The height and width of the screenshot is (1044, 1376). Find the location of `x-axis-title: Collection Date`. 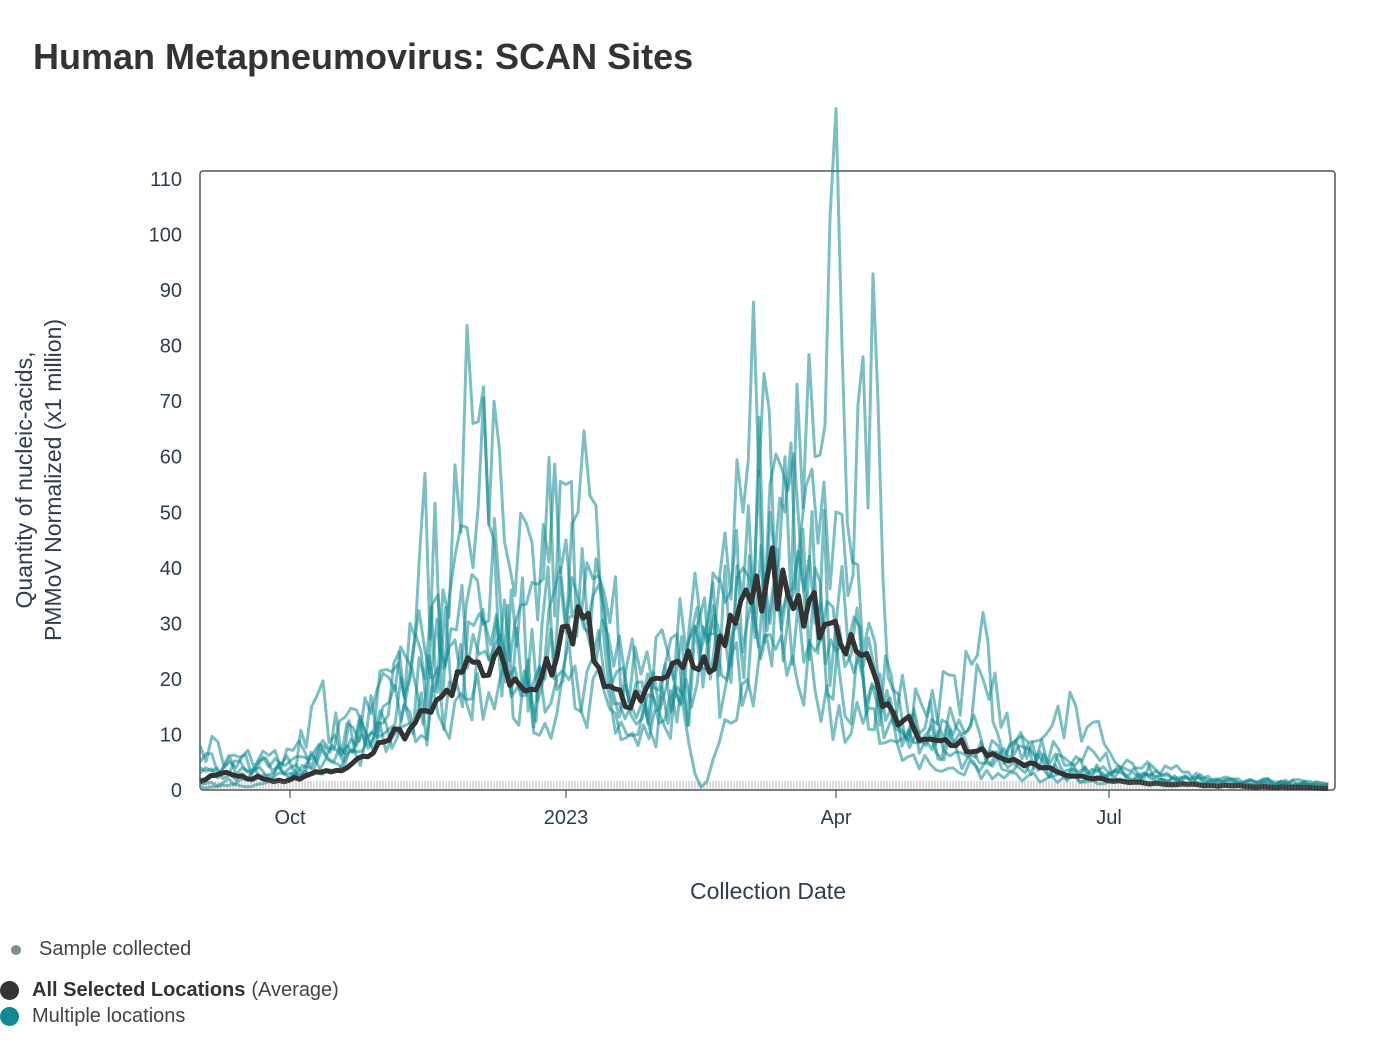

x-axis-title: Collection Date is located at coordinates (768, 891).